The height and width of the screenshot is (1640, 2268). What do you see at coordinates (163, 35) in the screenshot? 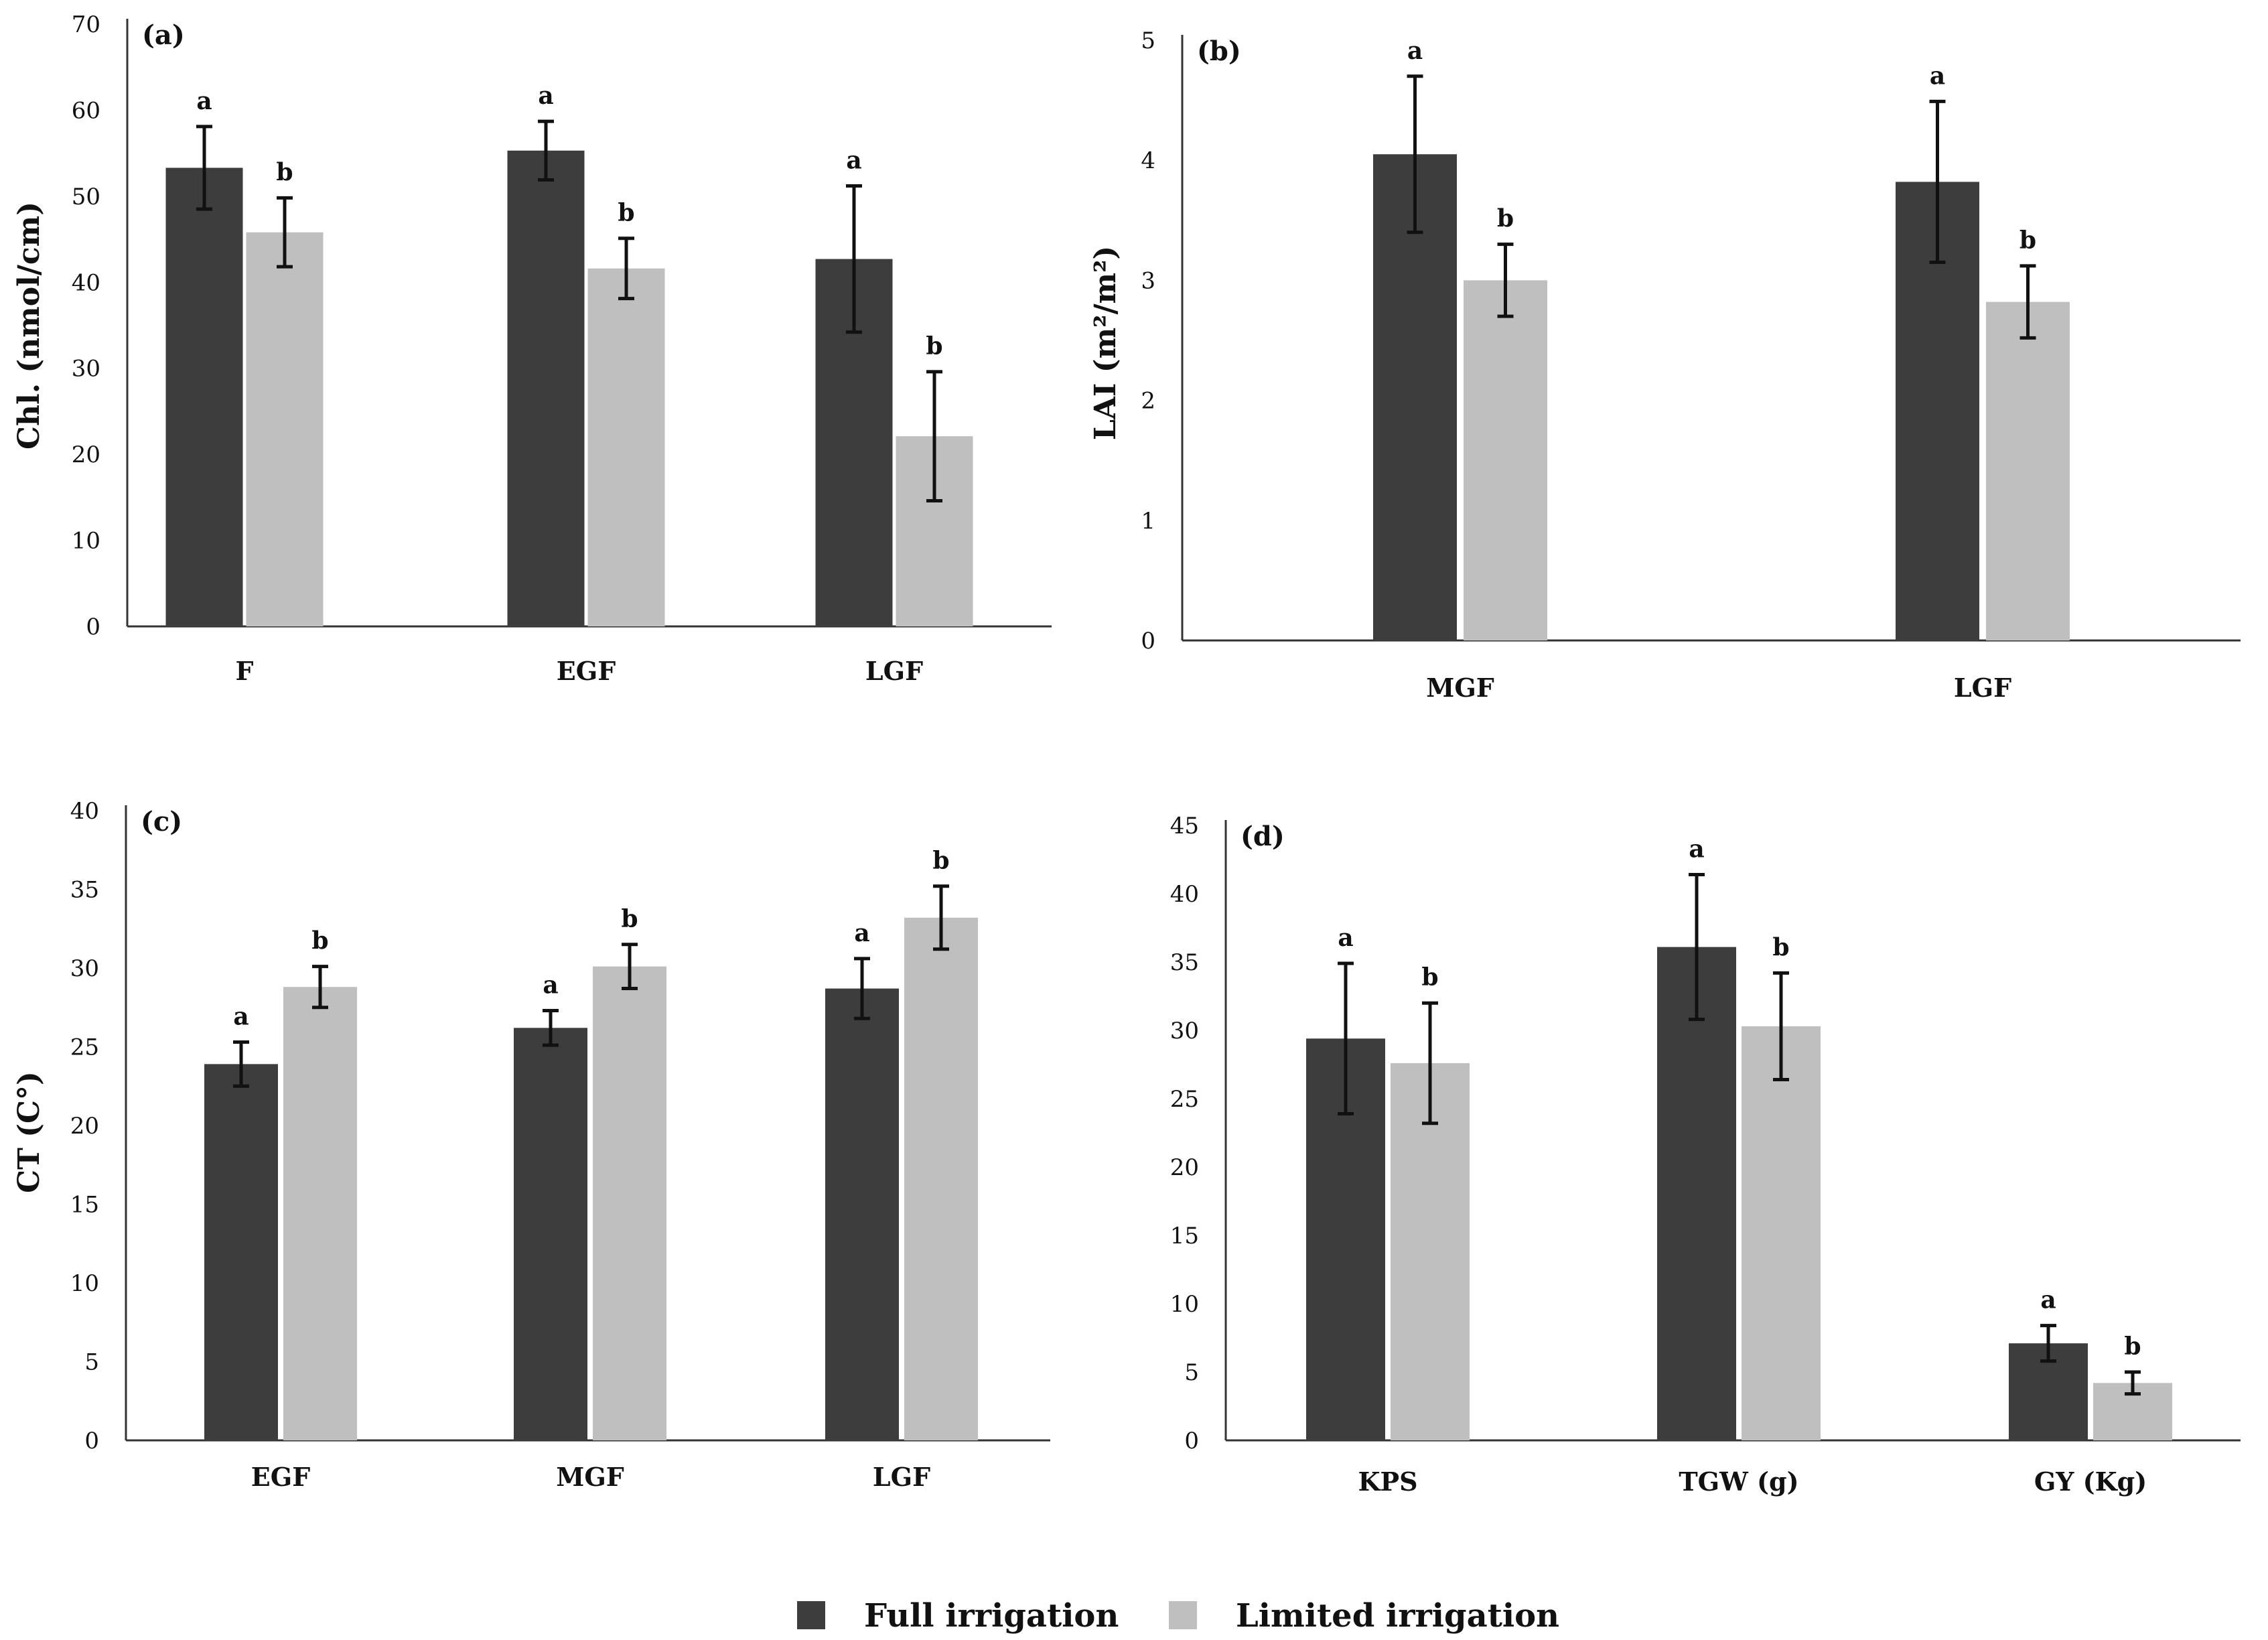
I see `panel-label: (a)` at bounding box center [163, 35].